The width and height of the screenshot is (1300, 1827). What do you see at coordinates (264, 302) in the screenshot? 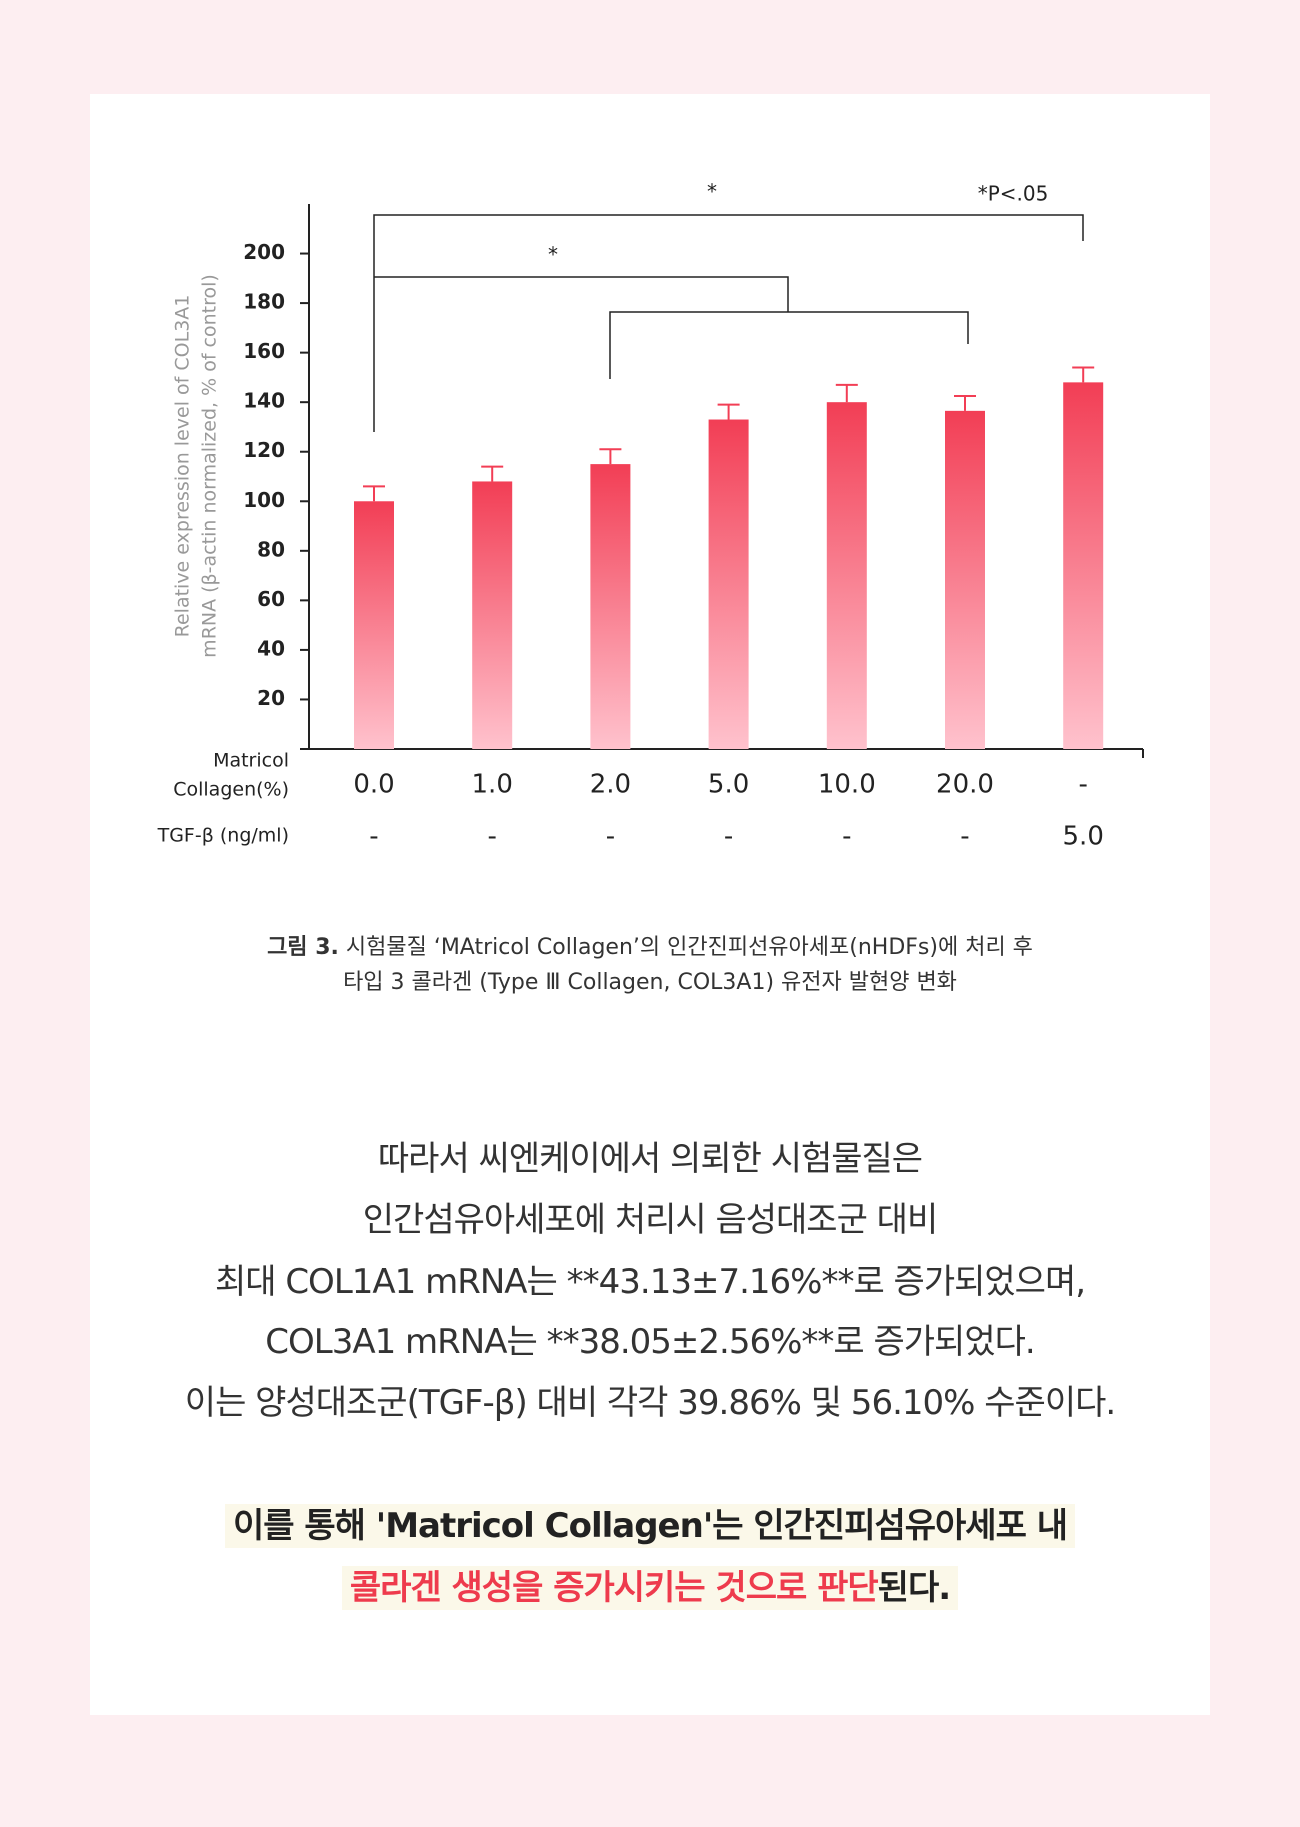
I see `y-tick-label: 180` at bounding box center [264, 302].